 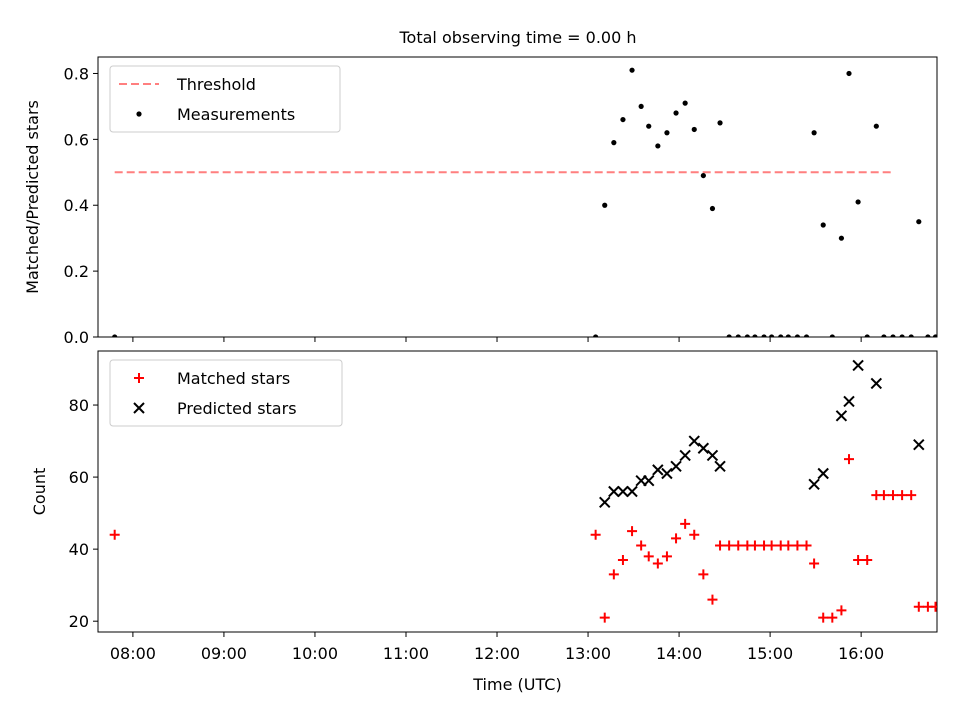 What do you see at coordinates (139, 114) in the screenshot?
I see `legend-measurement-swatch` at bounding box center [139, 114].